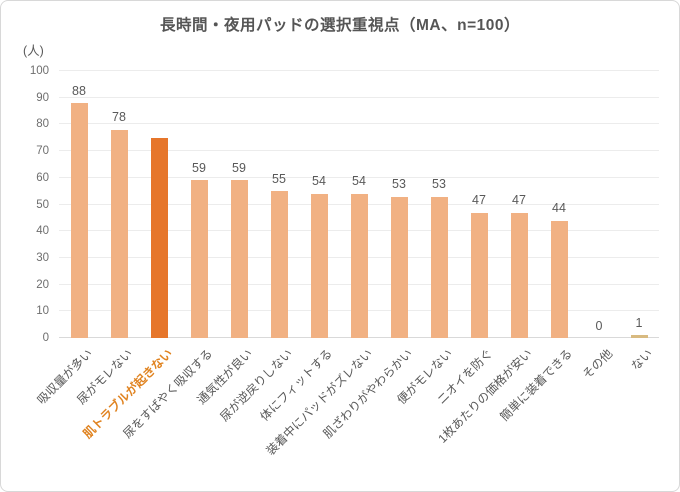 The image size is (680, 492). I want to click on chart-title: 長時間・夜用パッドの選択重視点（MA、n=100）, so click(340, 25).